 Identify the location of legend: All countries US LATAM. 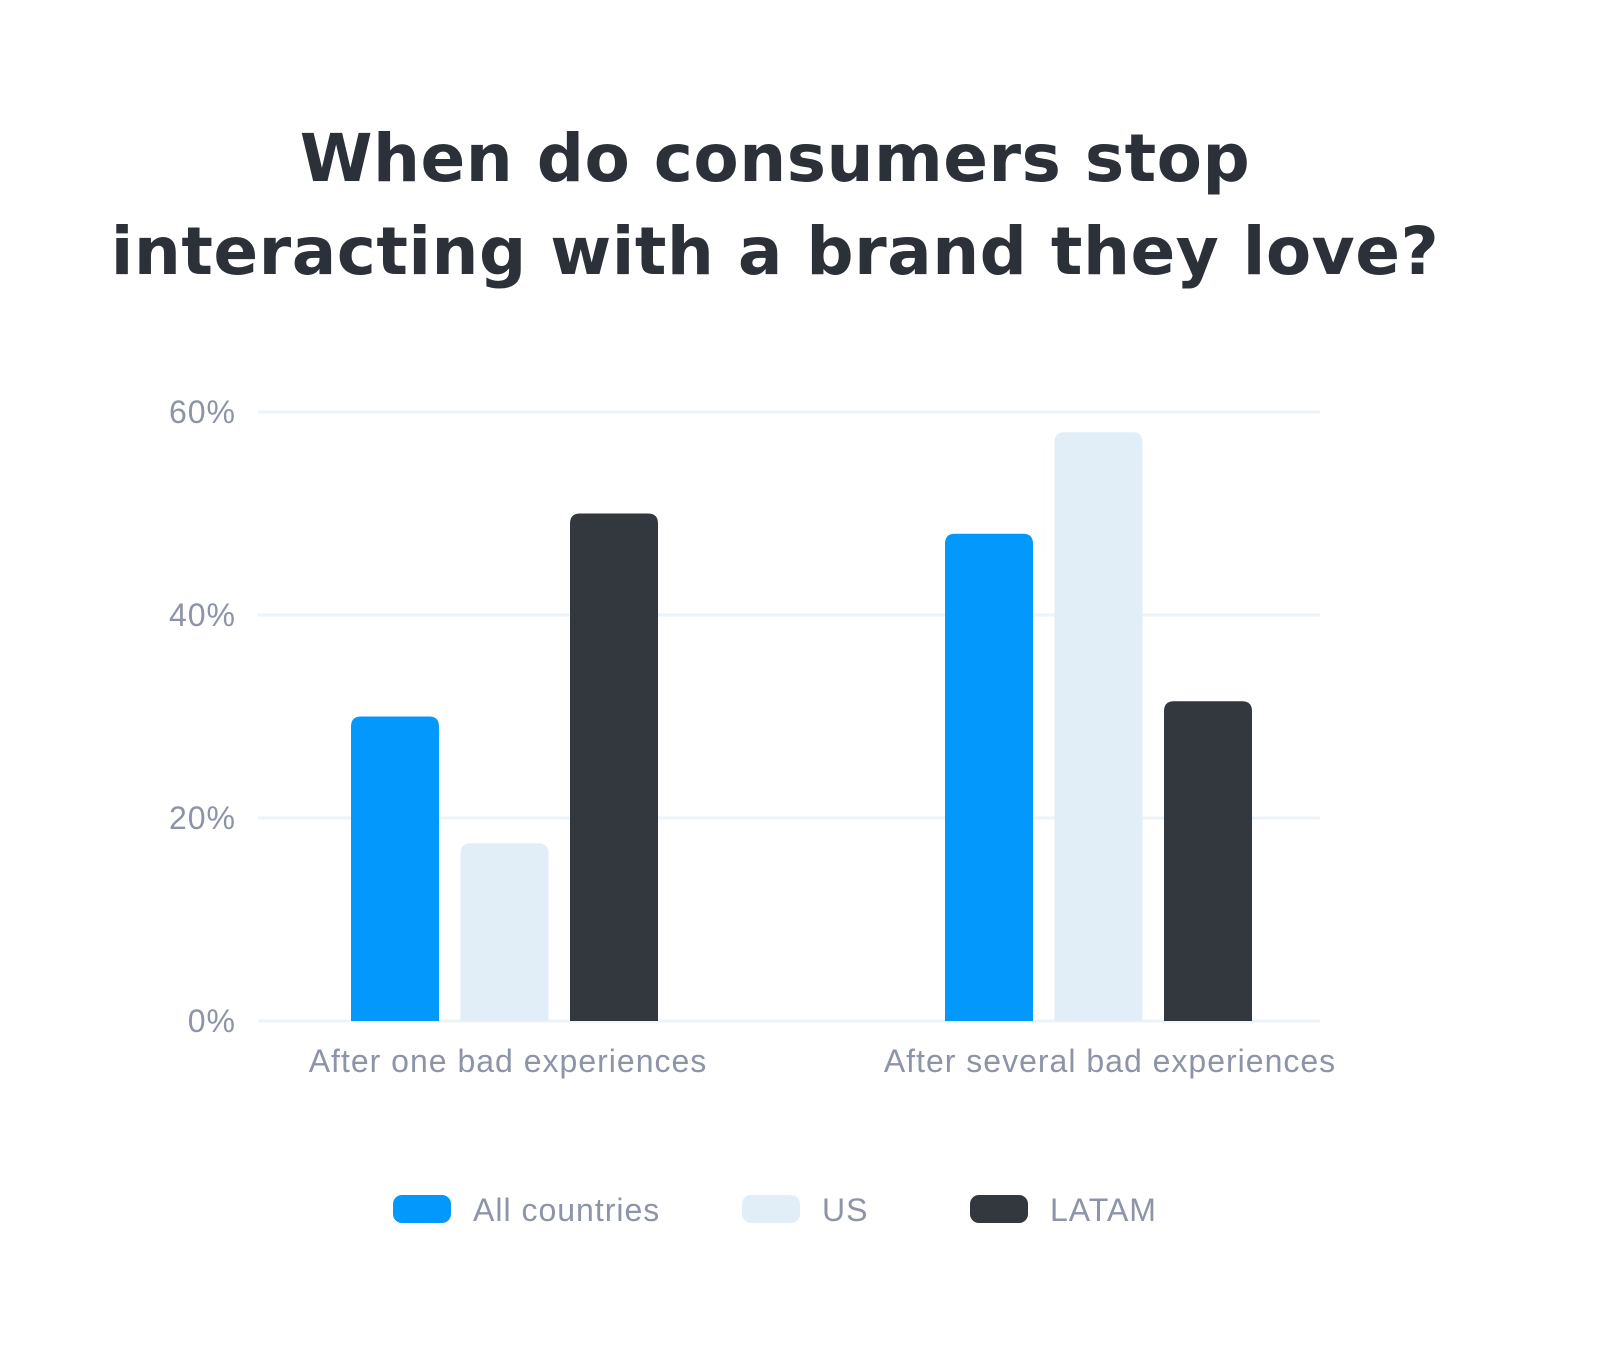
(775, 1210).